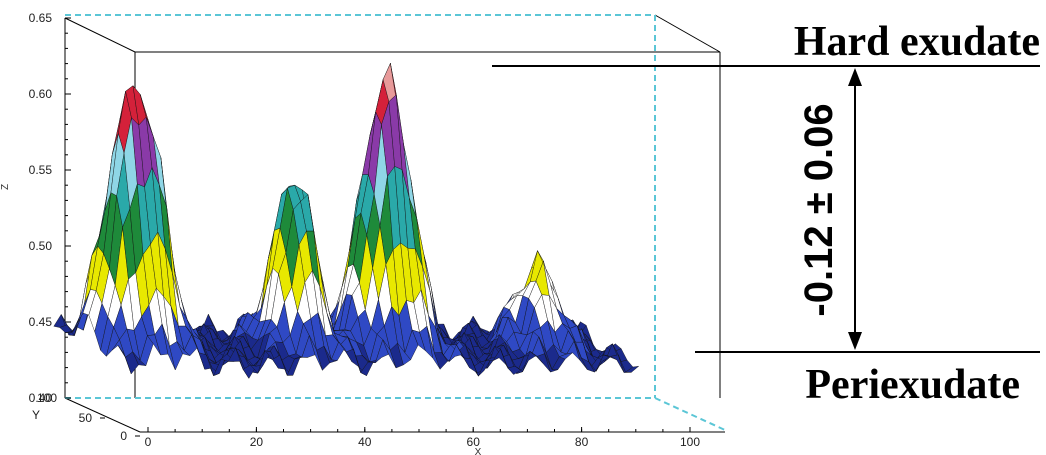 The image size is (1046, 455). I want to click on x-tick-label: 80, so click(582, 442).